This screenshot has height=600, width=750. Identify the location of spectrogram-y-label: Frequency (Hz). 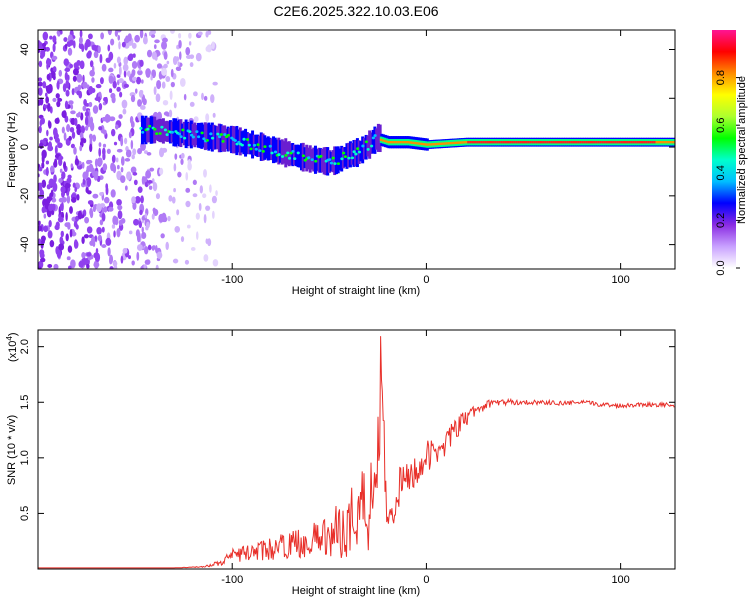
(12, 150).